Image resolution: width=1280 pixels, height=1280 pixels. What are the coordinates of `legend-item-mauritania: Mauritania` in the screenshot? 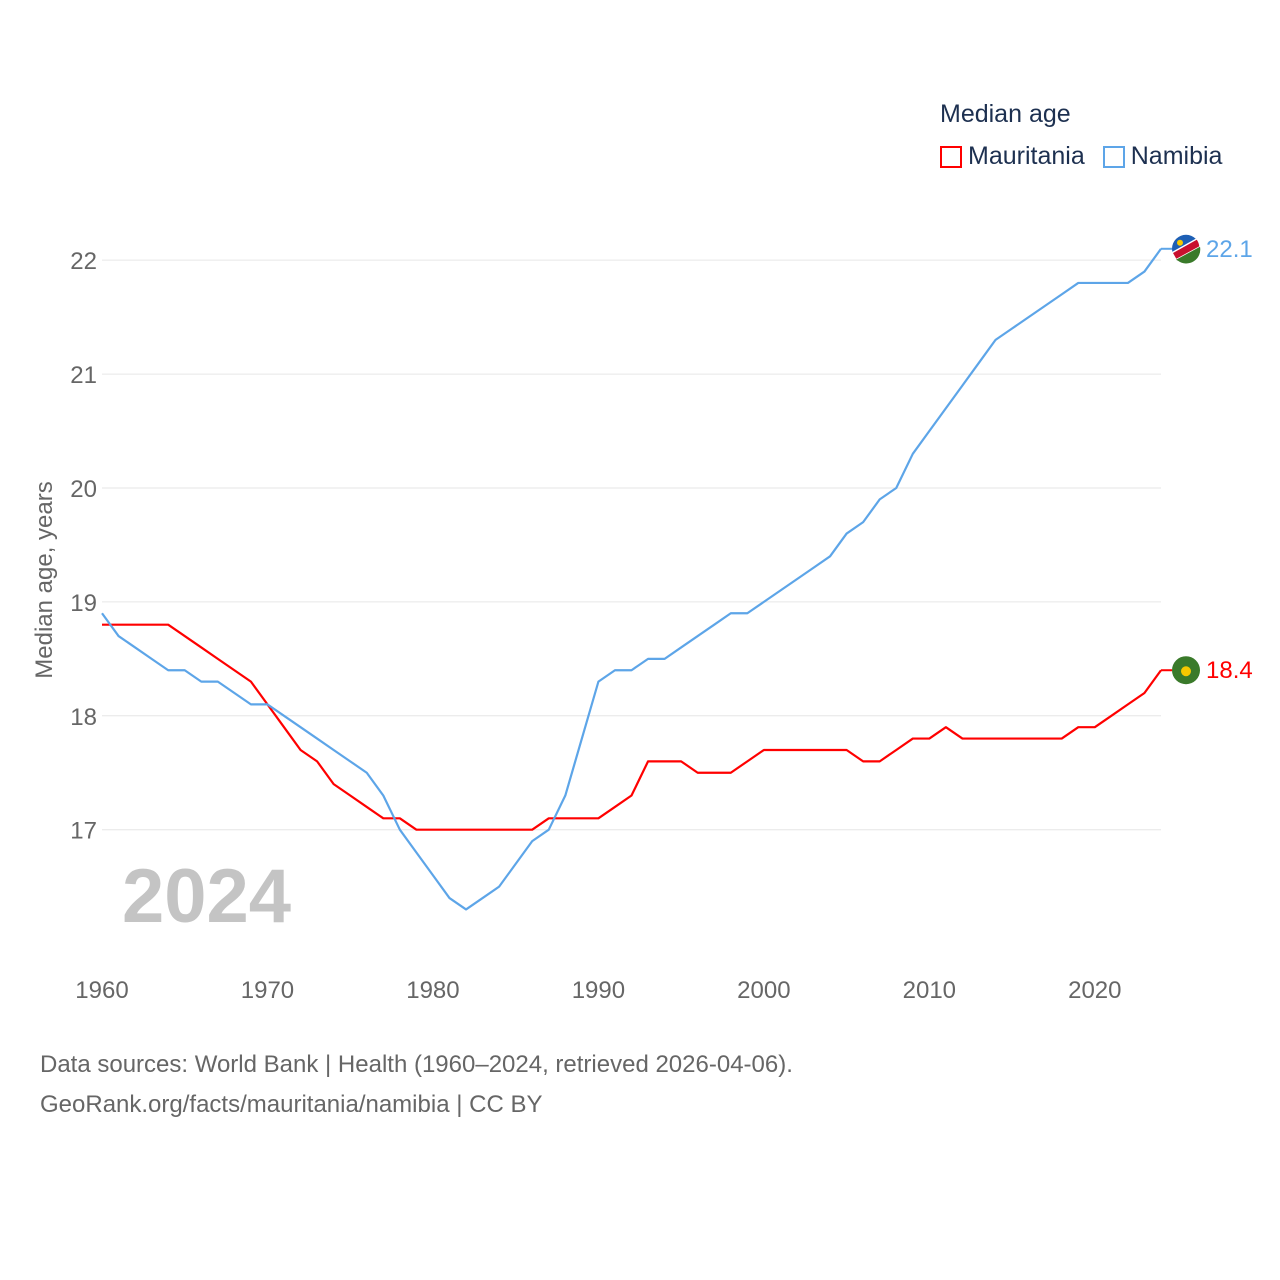 It's located at (1012, 156).